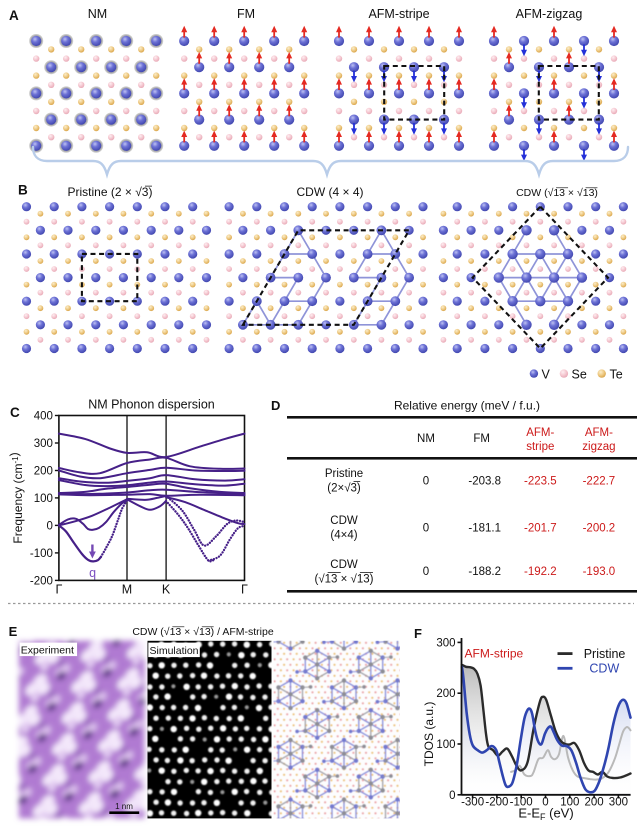 The width and height of the screenshot is (640, 828). I want to click on svg-text: Pristine (2 × √3̅), so click(110, 192).